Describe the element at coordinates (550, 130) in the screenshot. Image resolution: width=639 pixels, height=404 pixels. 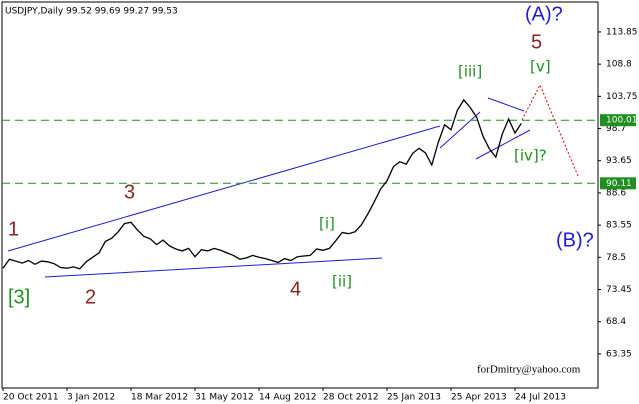
I see `projection` at that location.